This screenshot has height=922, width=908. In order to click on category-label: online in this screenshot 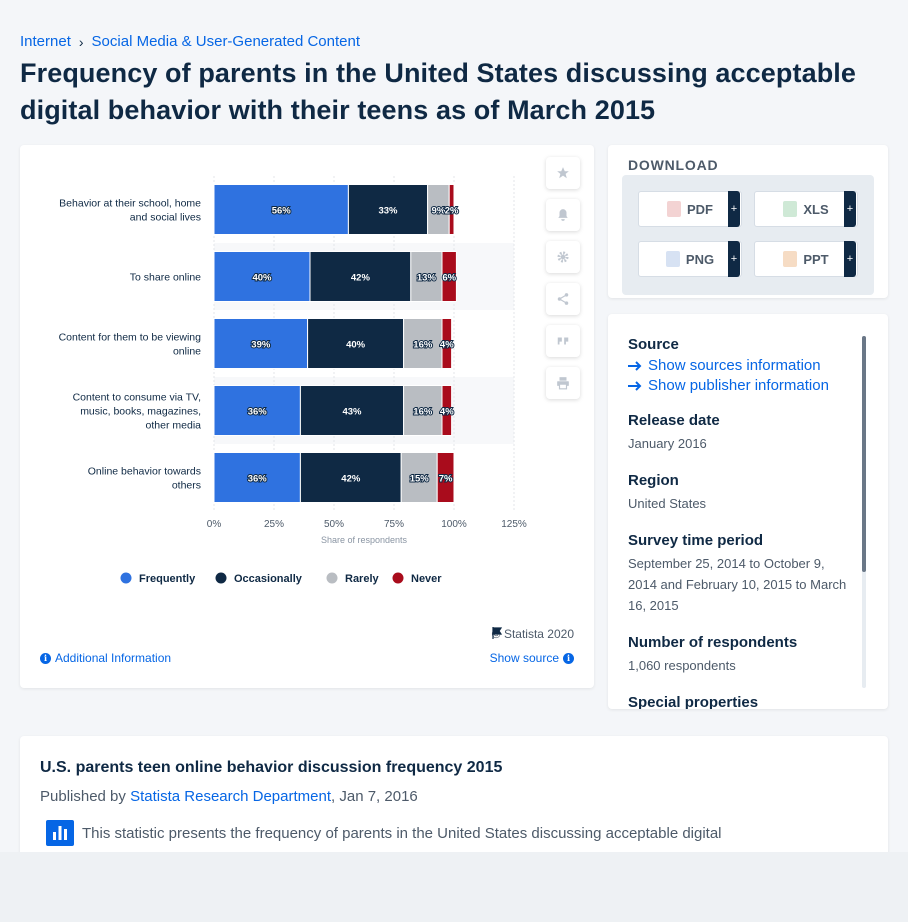, I will do `click(187, 352)`.